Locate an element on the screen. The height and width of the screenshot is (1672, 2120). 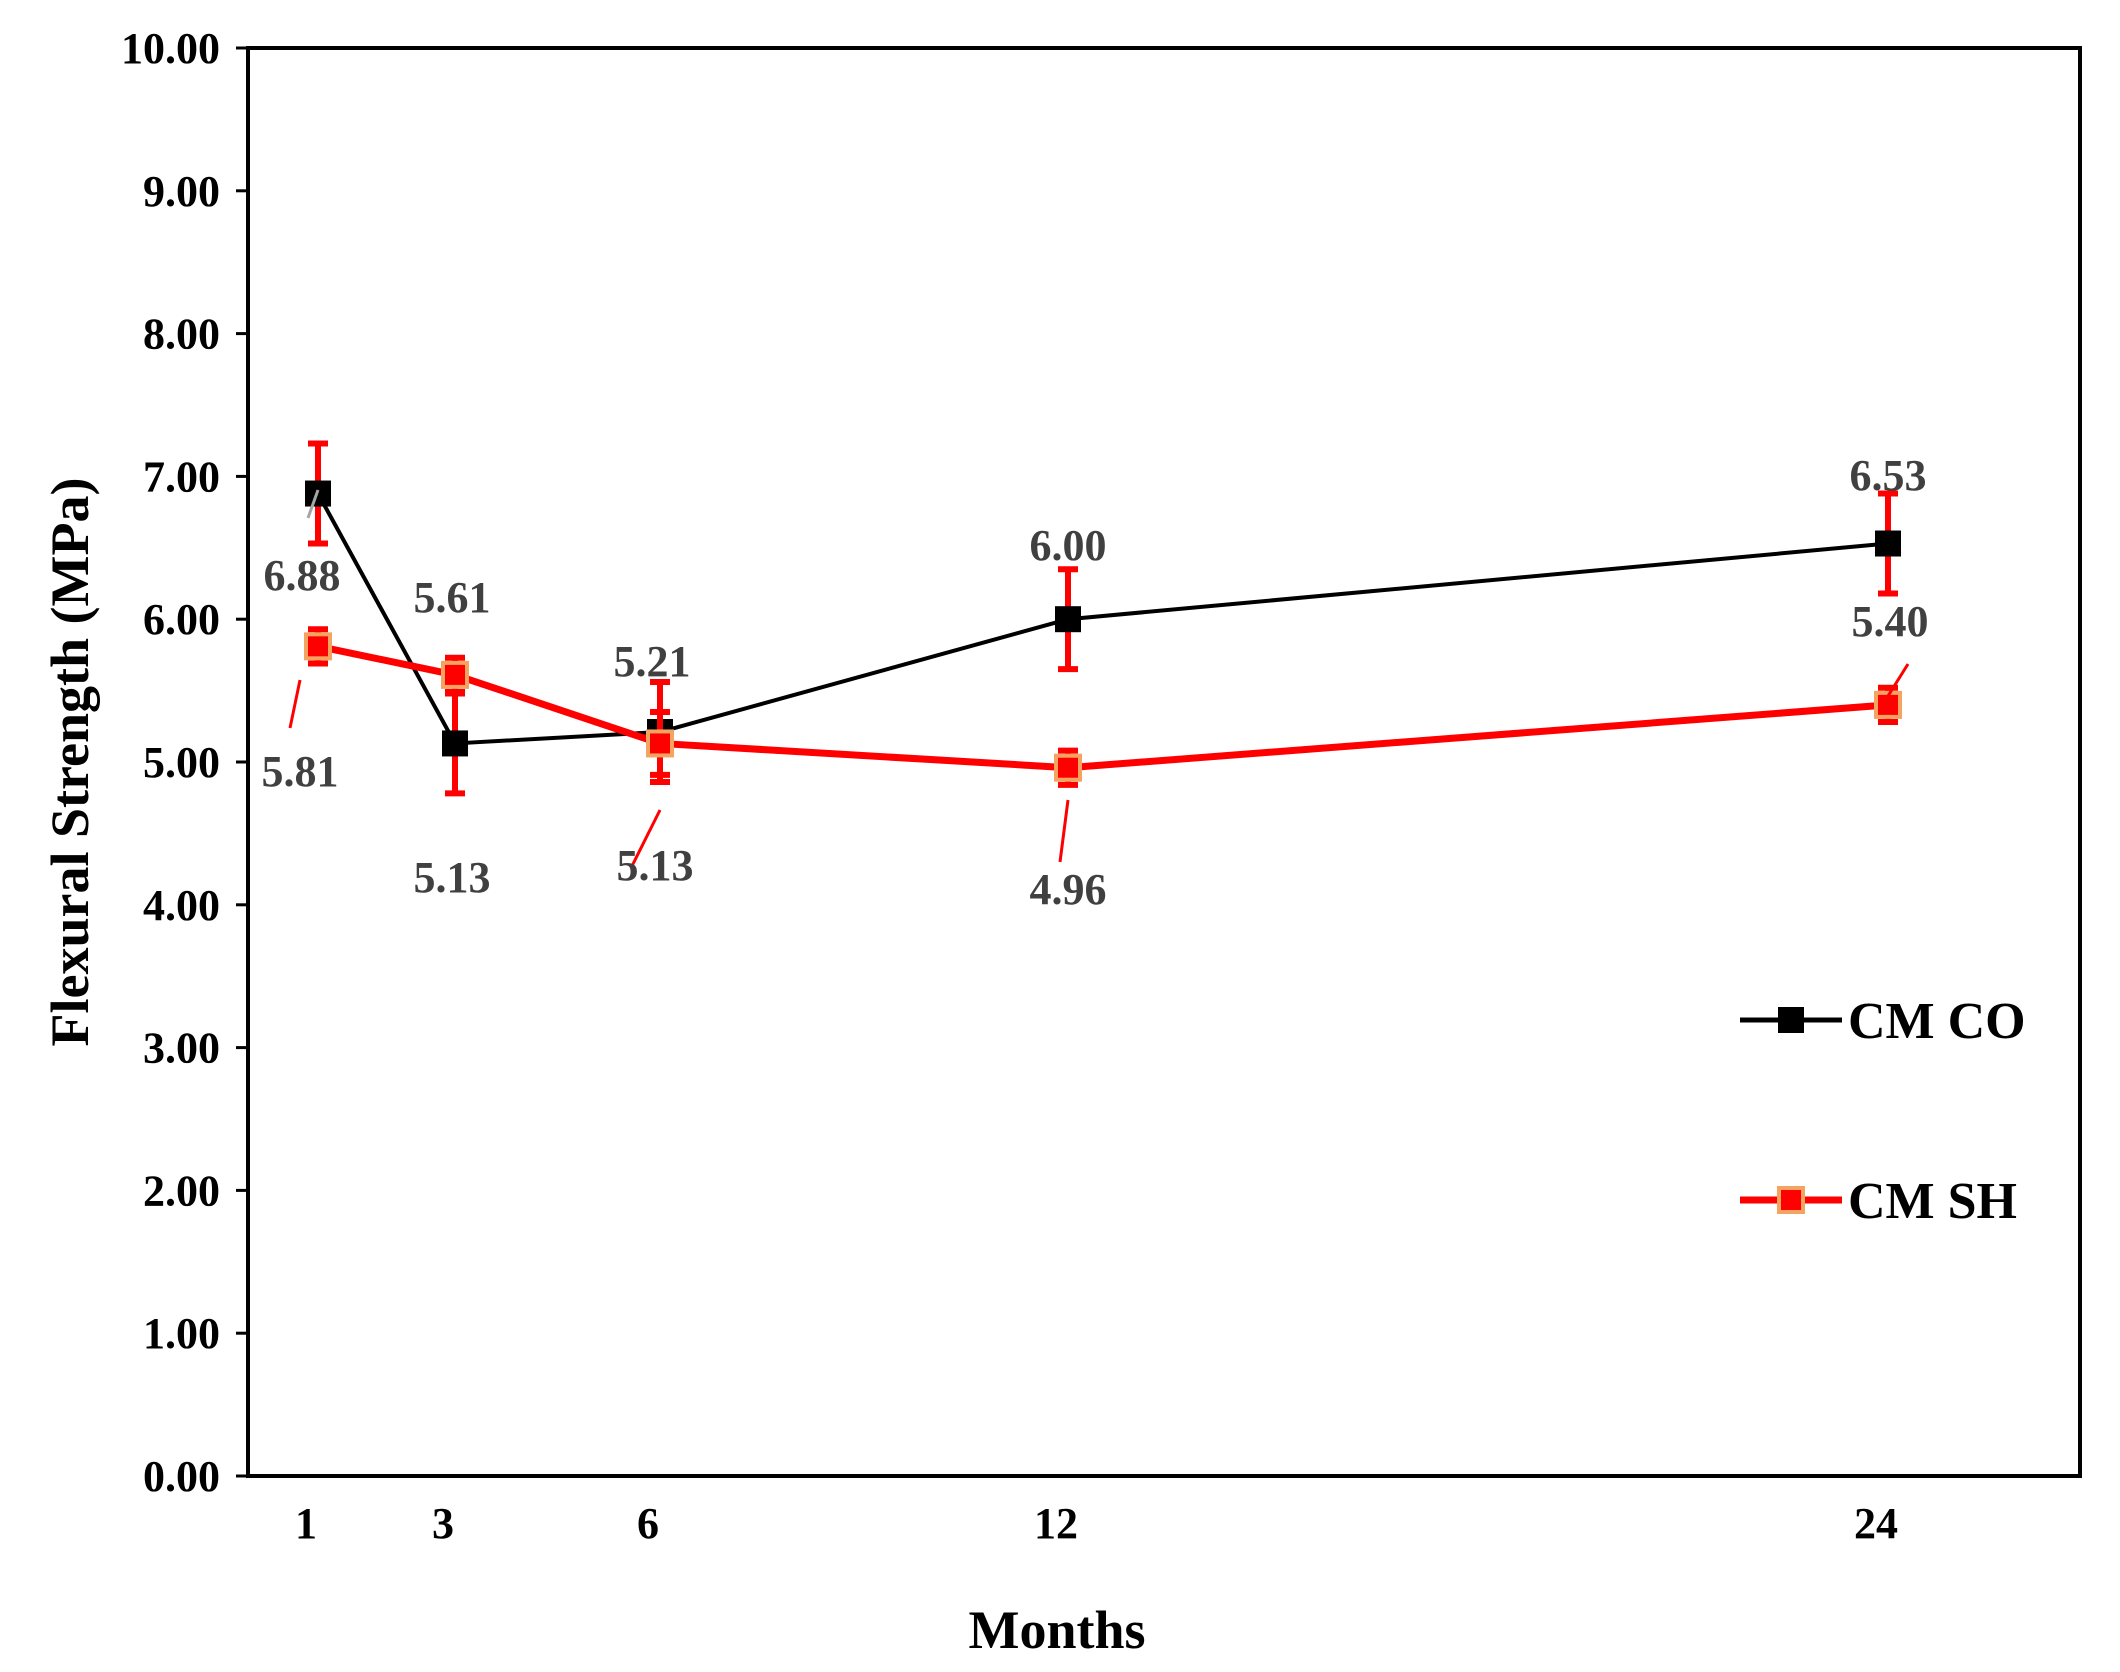
data-label: 5.40 is located at coordinates (1890, 621).